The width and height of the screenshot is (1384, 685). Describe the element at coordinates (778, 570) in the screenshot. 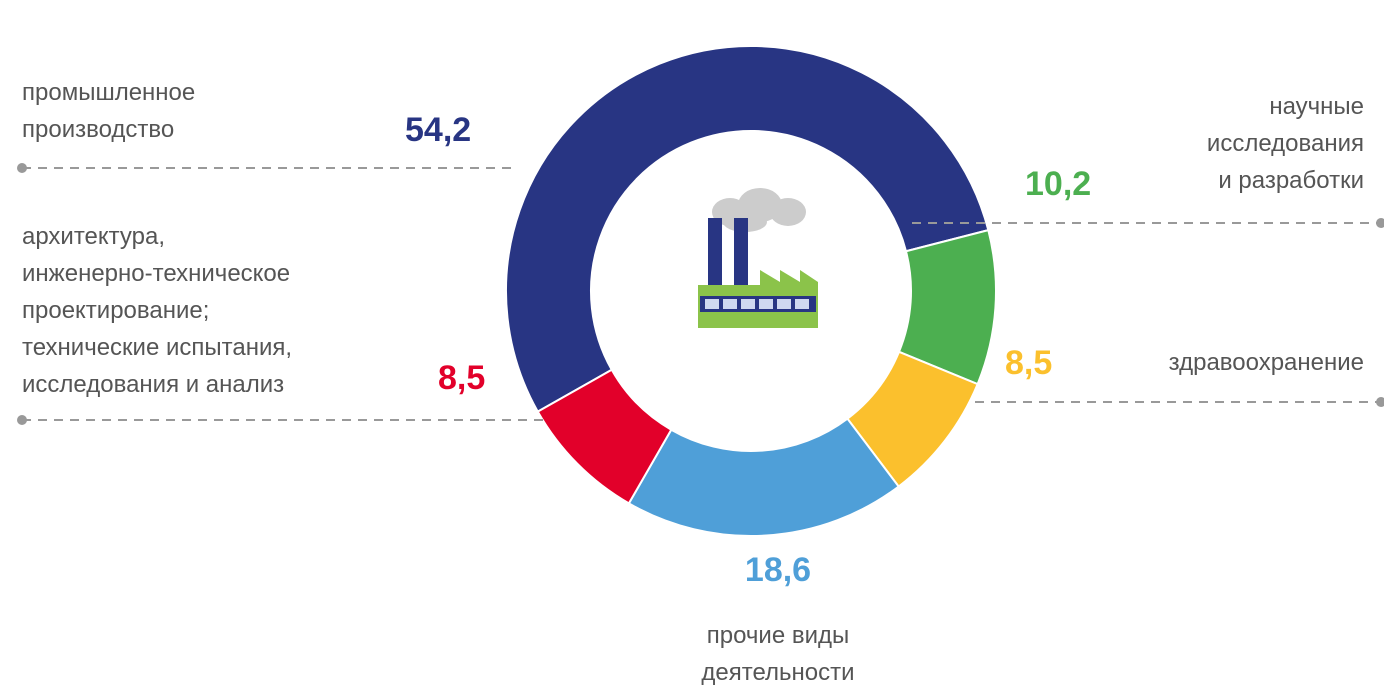

I see `value-label: 18,6` at that location.